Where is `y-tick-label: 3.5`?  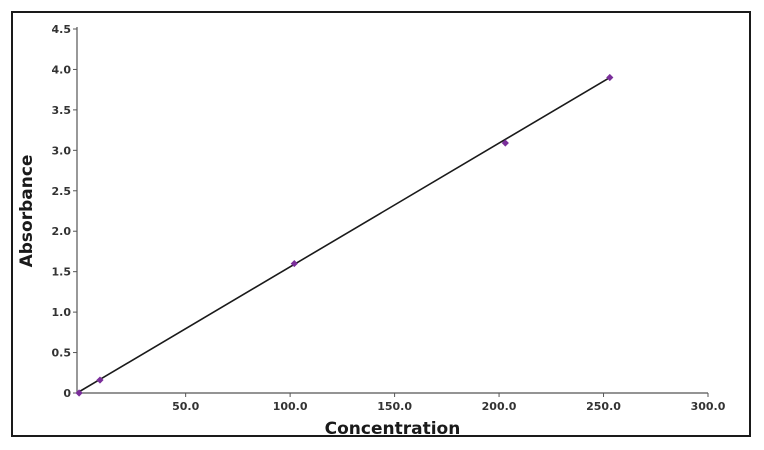 y-tick-label: 3.5 is located at coordinates (62, 110).